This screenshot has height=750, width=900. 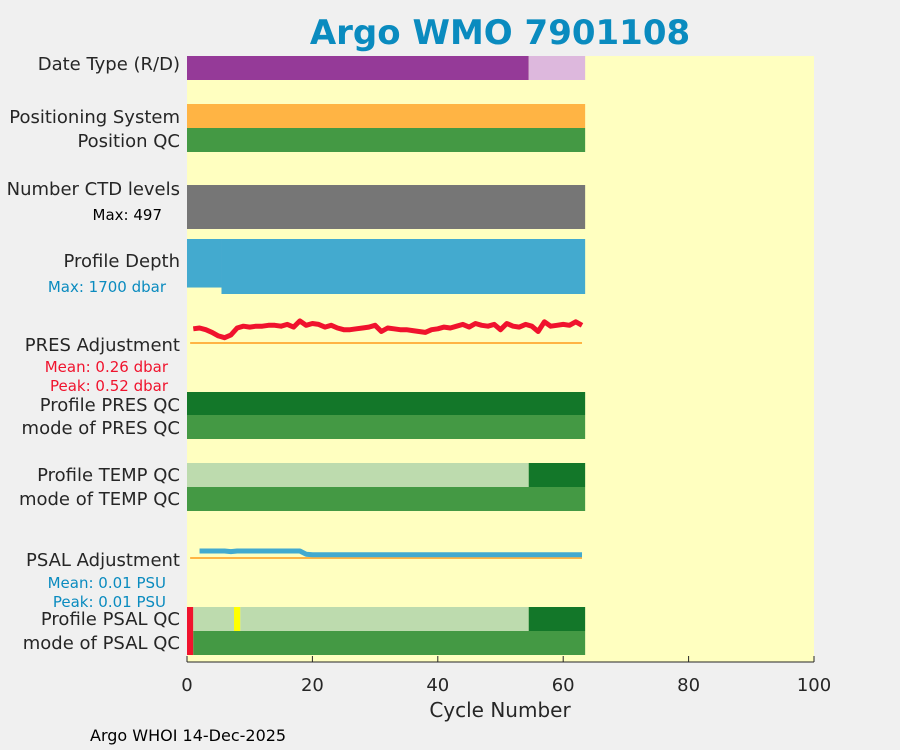 What do you see at coordinates (101, 428) in the screenshot?
I see `label-mode-pres-qc: mode of PRES QC` at bounding box center [101, 428].